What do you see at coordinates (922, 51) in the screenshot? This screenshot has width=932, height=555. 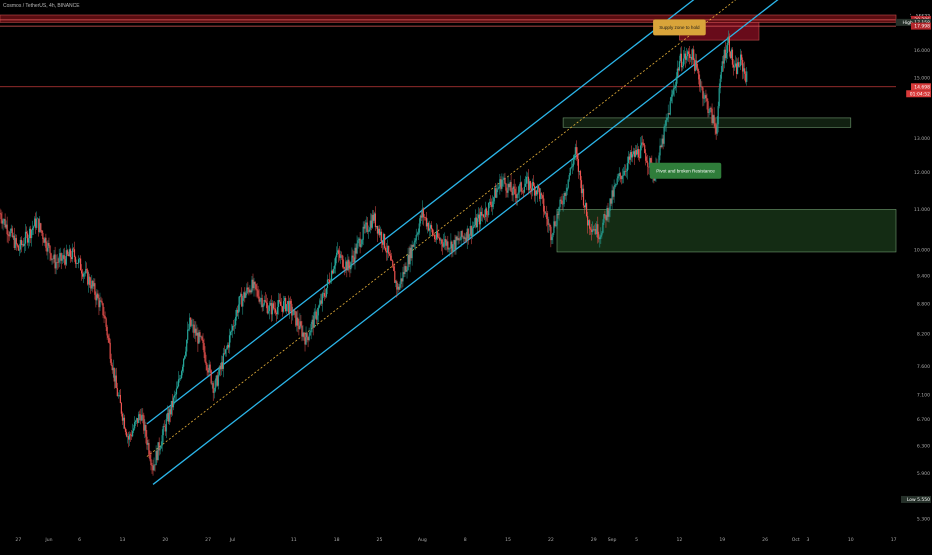 I see `y-tick-label: 16.000` at bounding box center [922, 51].